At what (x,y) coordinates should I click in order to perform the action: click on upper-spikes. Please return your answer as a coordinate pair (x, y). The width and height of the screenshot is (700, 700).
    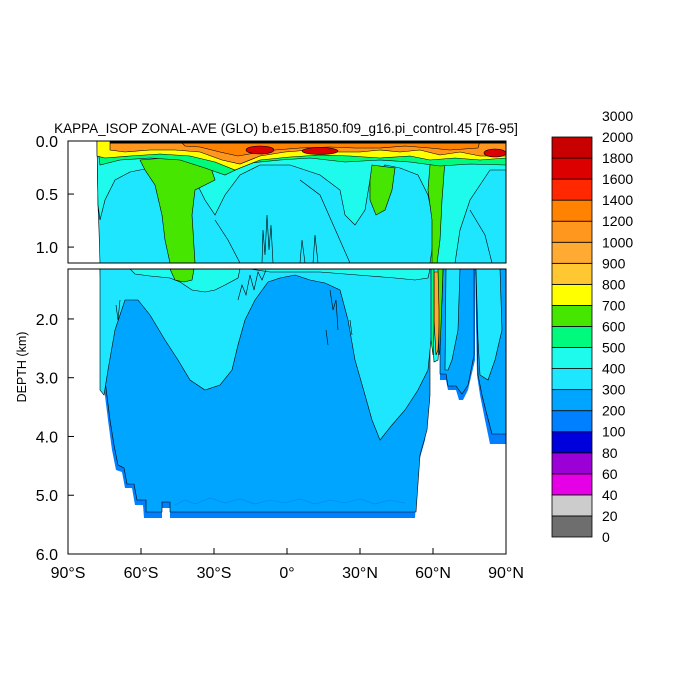
    Looking at the image, I should click on (290, 238).